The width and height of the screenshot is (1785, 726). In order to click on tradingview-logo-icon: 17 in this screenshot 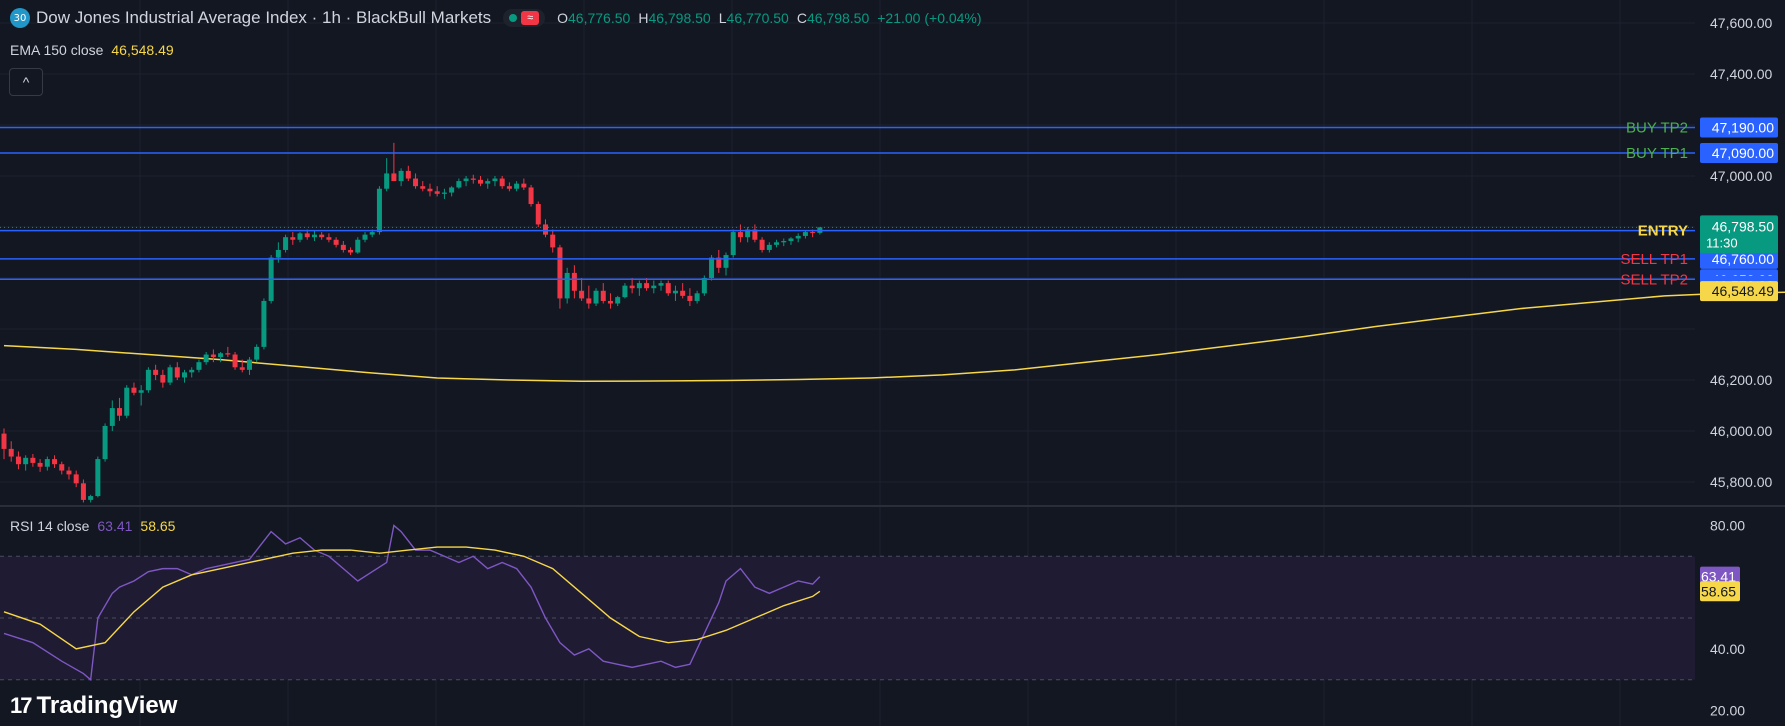, I will do `click(21, 705)`.